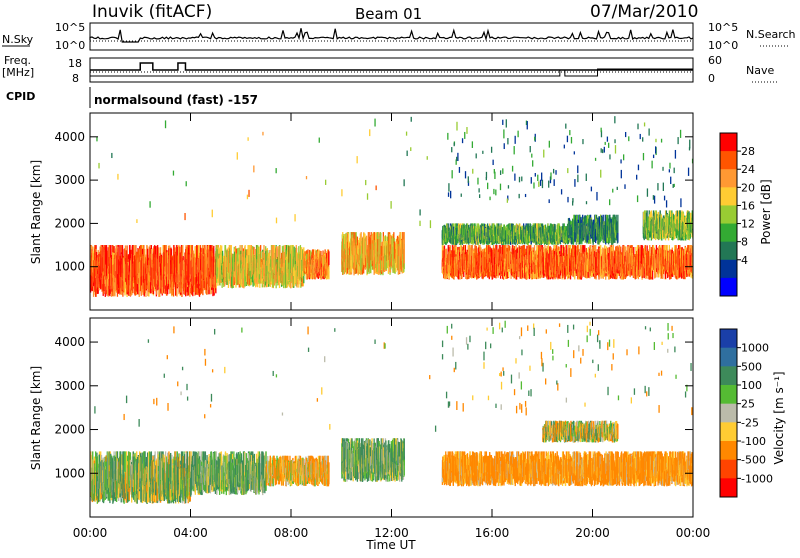  I want to click on noise-right-label: N.Search, so click(771, 34).